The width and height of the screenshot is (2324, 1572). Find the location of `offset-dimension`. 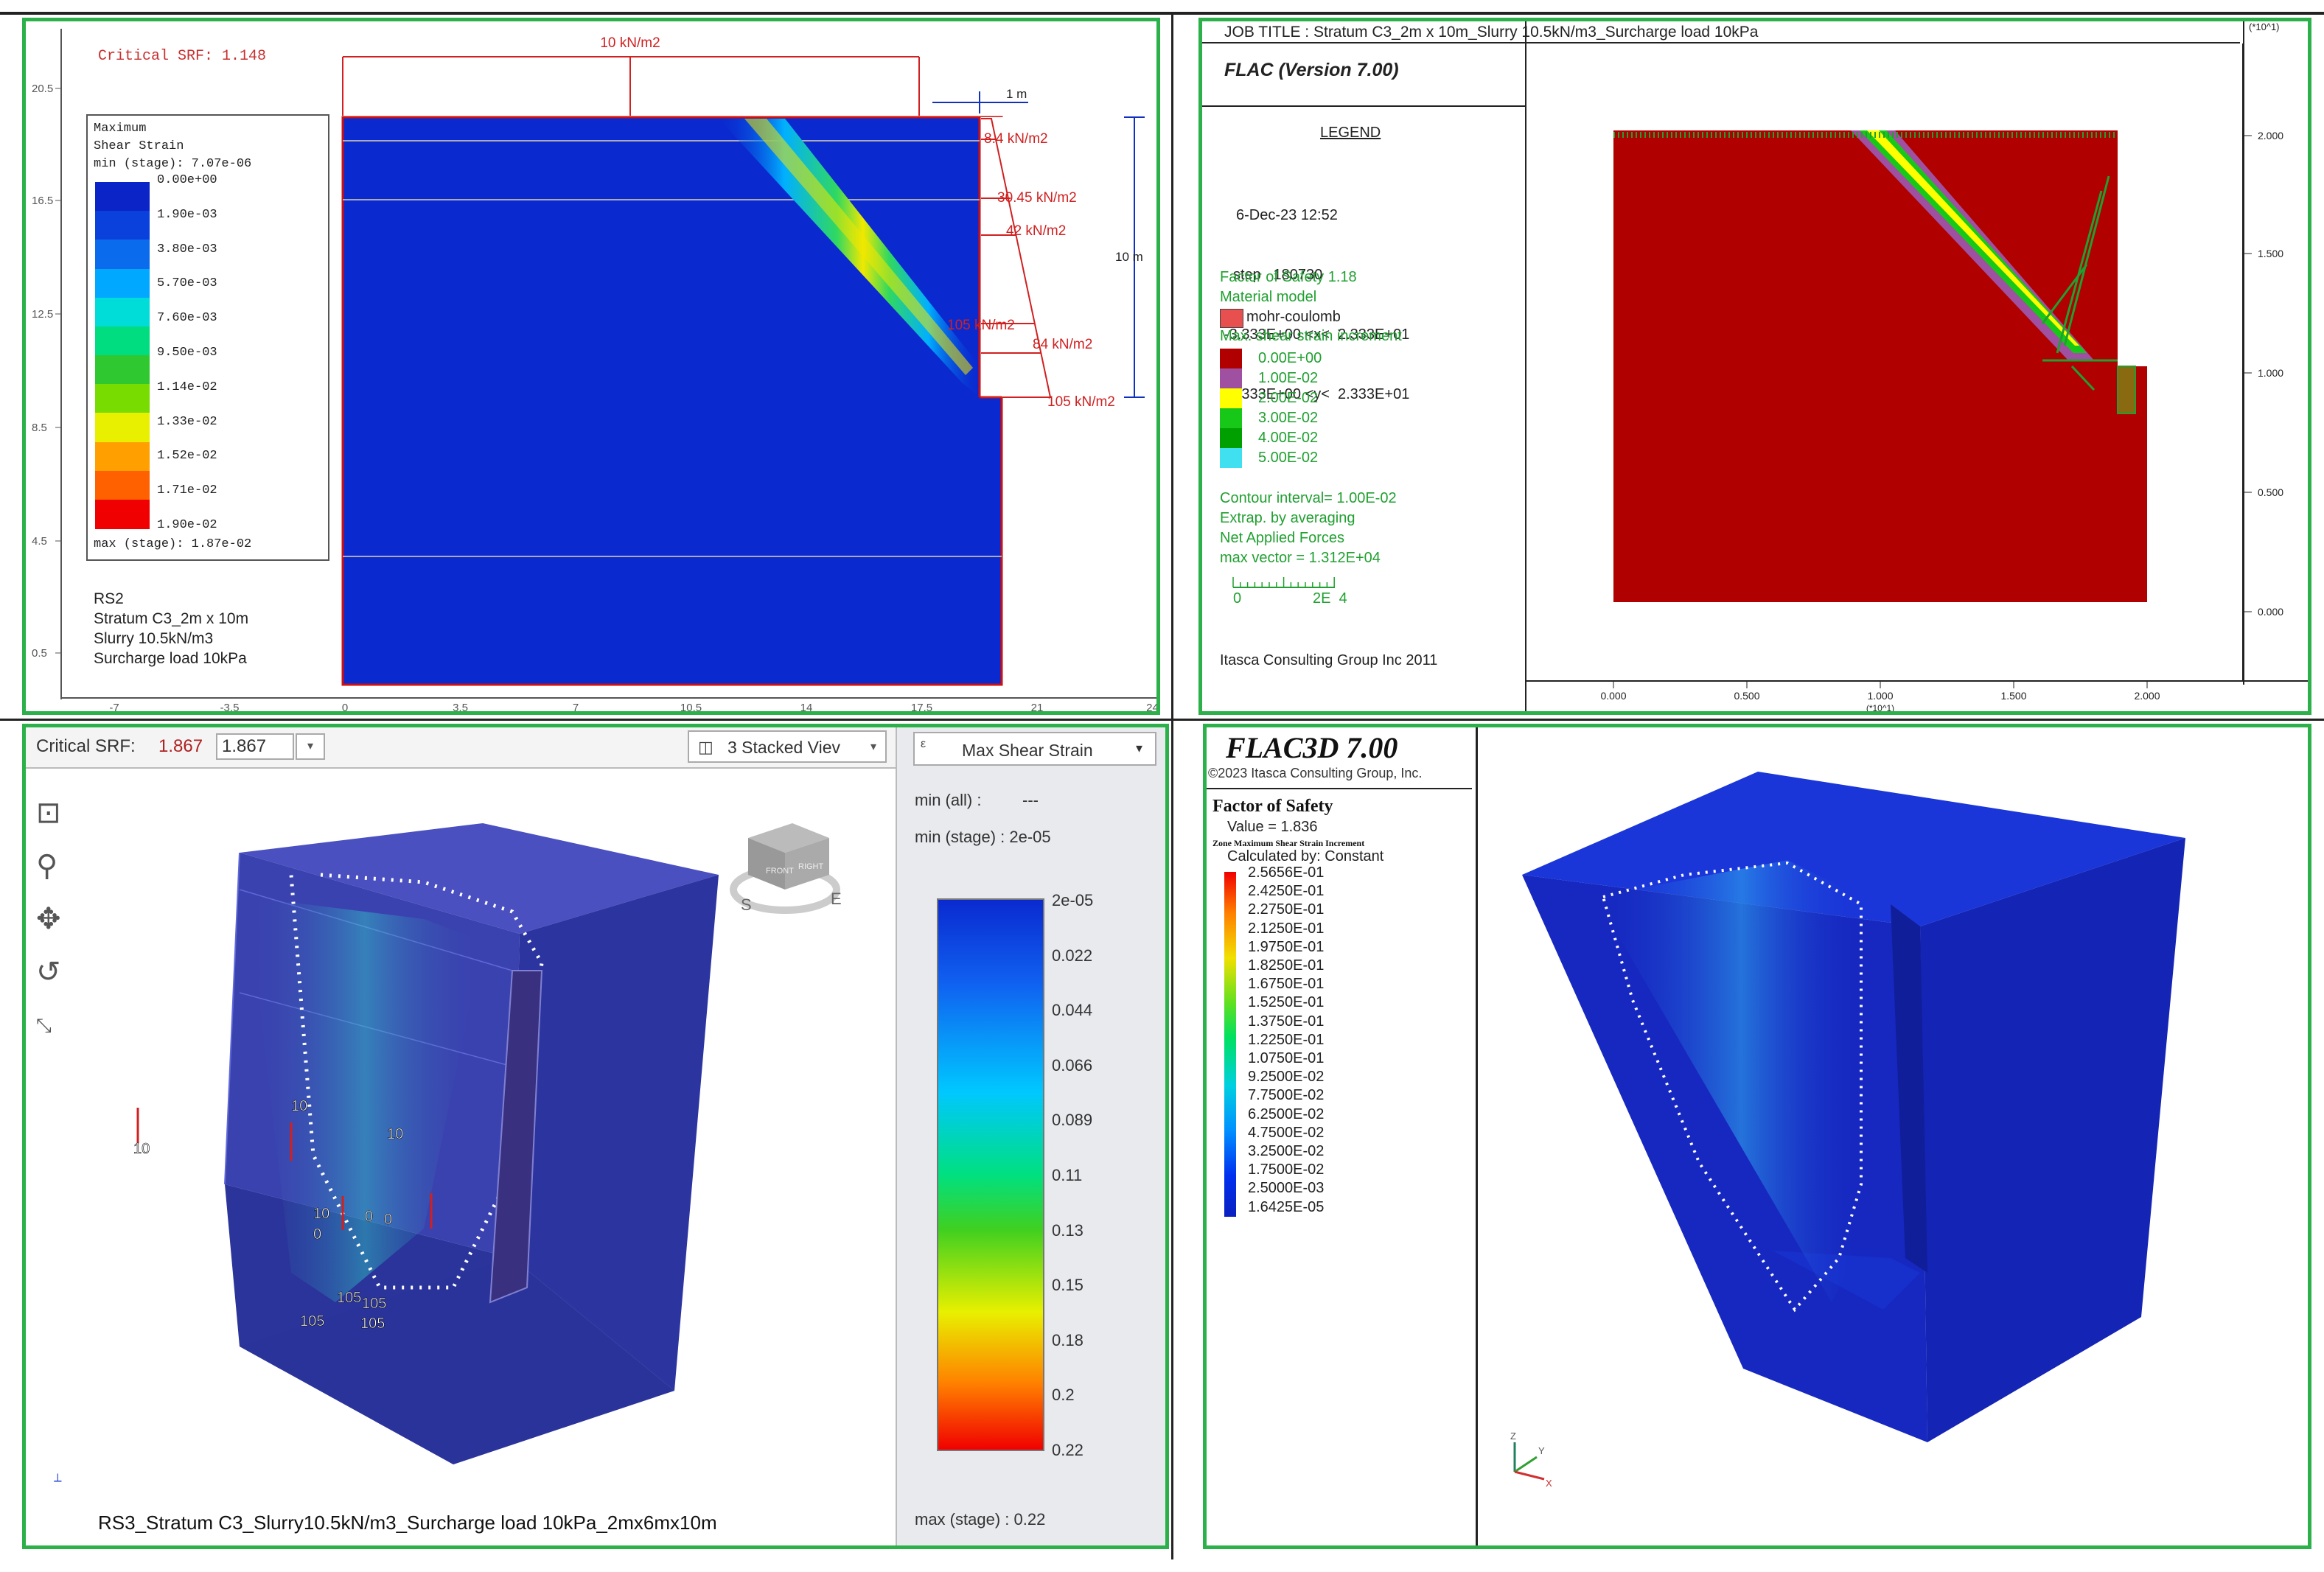

offset-dimension is located at coordinates (980, 102).